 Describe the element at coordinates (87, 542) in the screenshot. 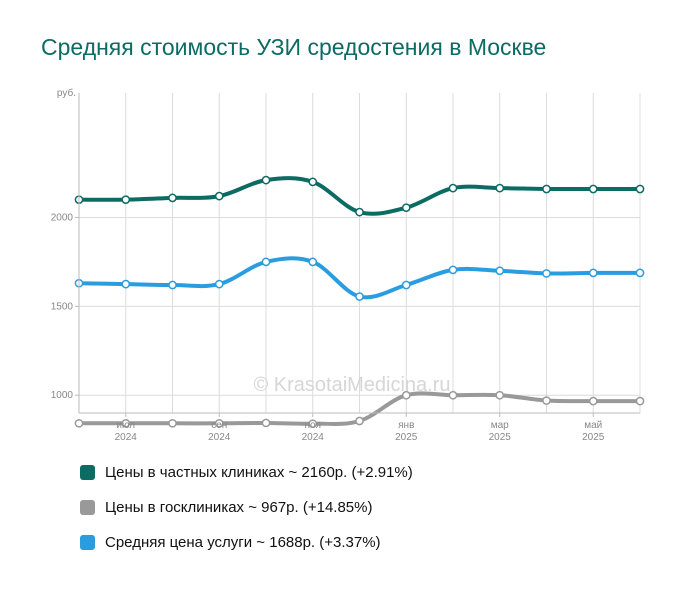

I see `legend-swatch-average` at that location.